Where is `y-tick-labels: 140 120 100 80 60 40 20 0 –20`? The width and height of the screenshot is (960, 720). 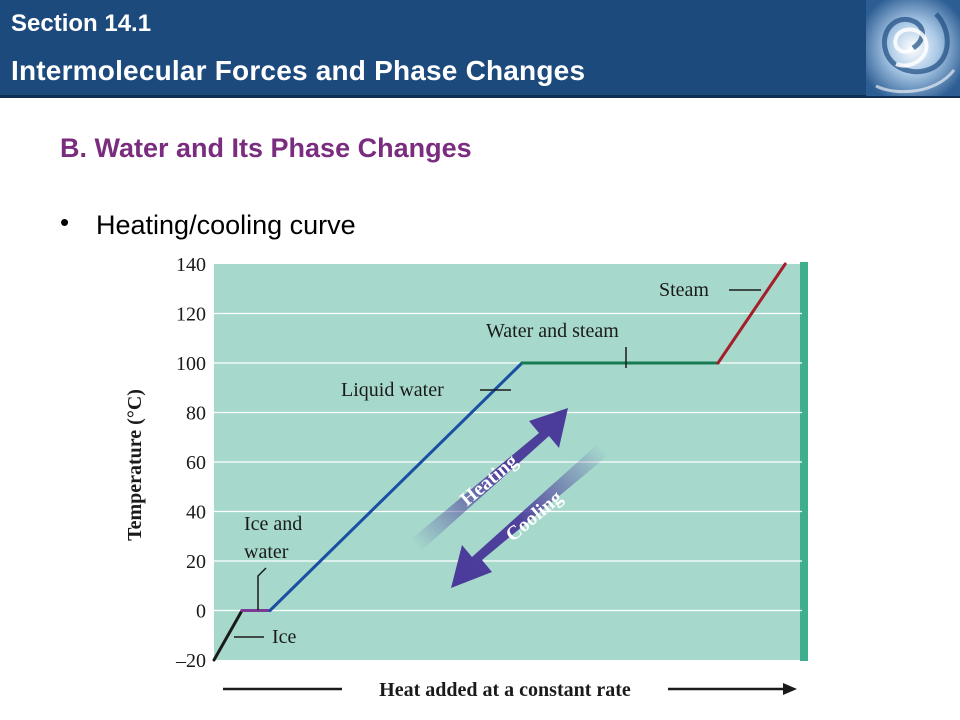
y-tick-labels: 140 120 100 80 60 40 20 0 –20 is located at coordinates (190, 463).